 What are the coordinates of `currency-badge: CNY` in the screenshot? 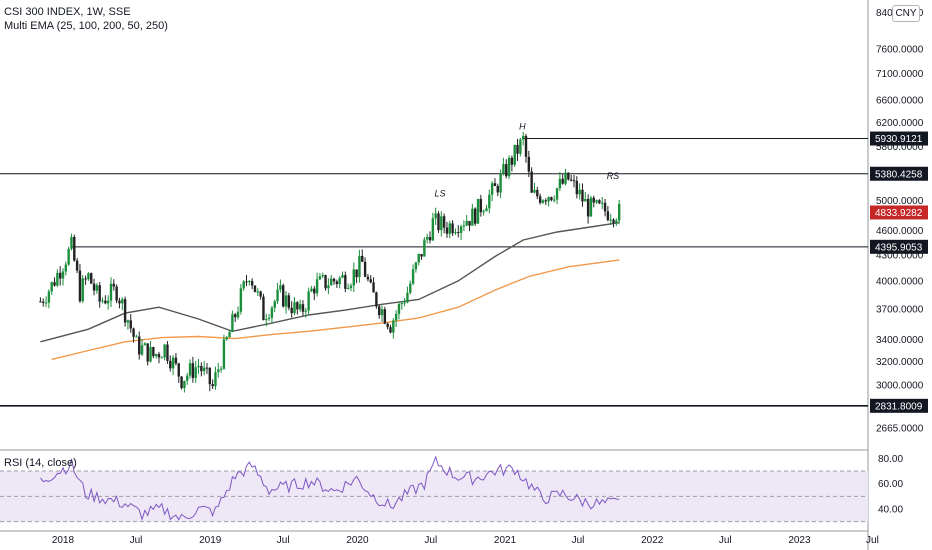 It's located at (906, 13).